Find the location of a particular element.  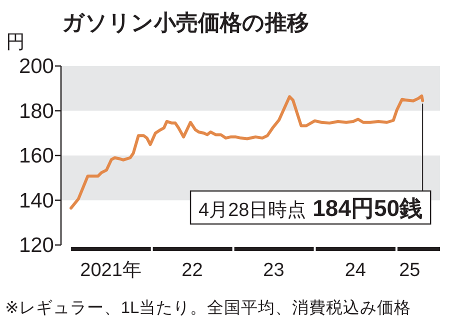

annotation: 4月28日時点 184円50銭 is located at coordinates (310, 208).